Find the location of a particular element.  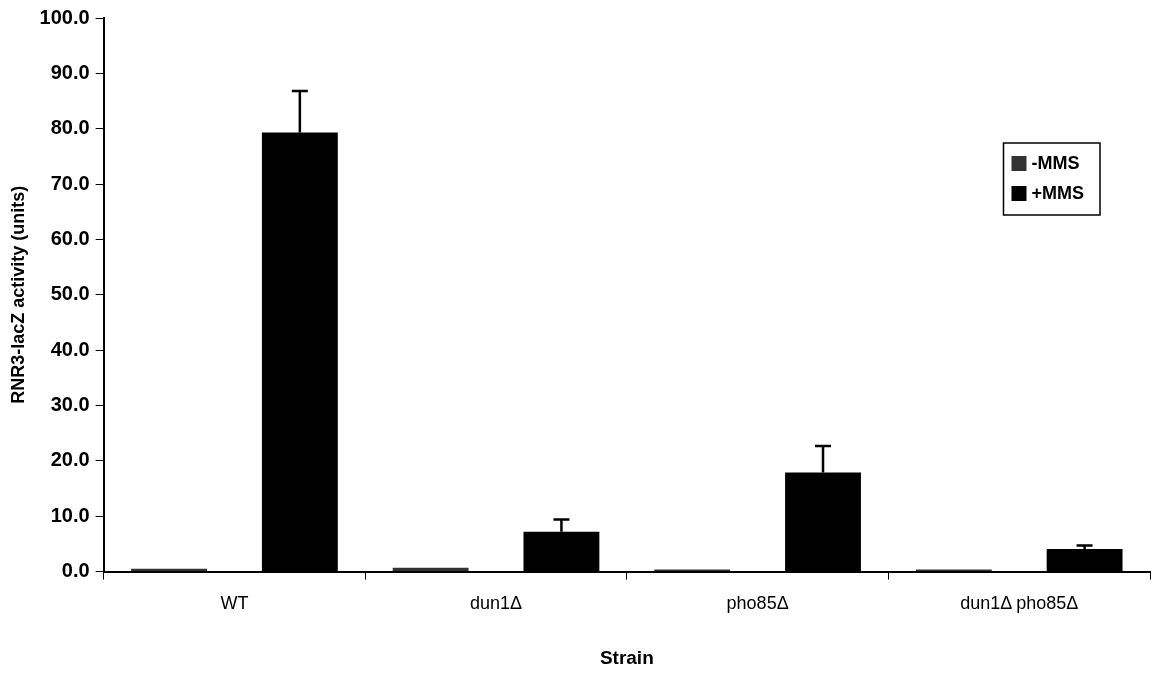

y-axis-title: RNR3-lacZ activity (units) is located at coordinates (17, 294).